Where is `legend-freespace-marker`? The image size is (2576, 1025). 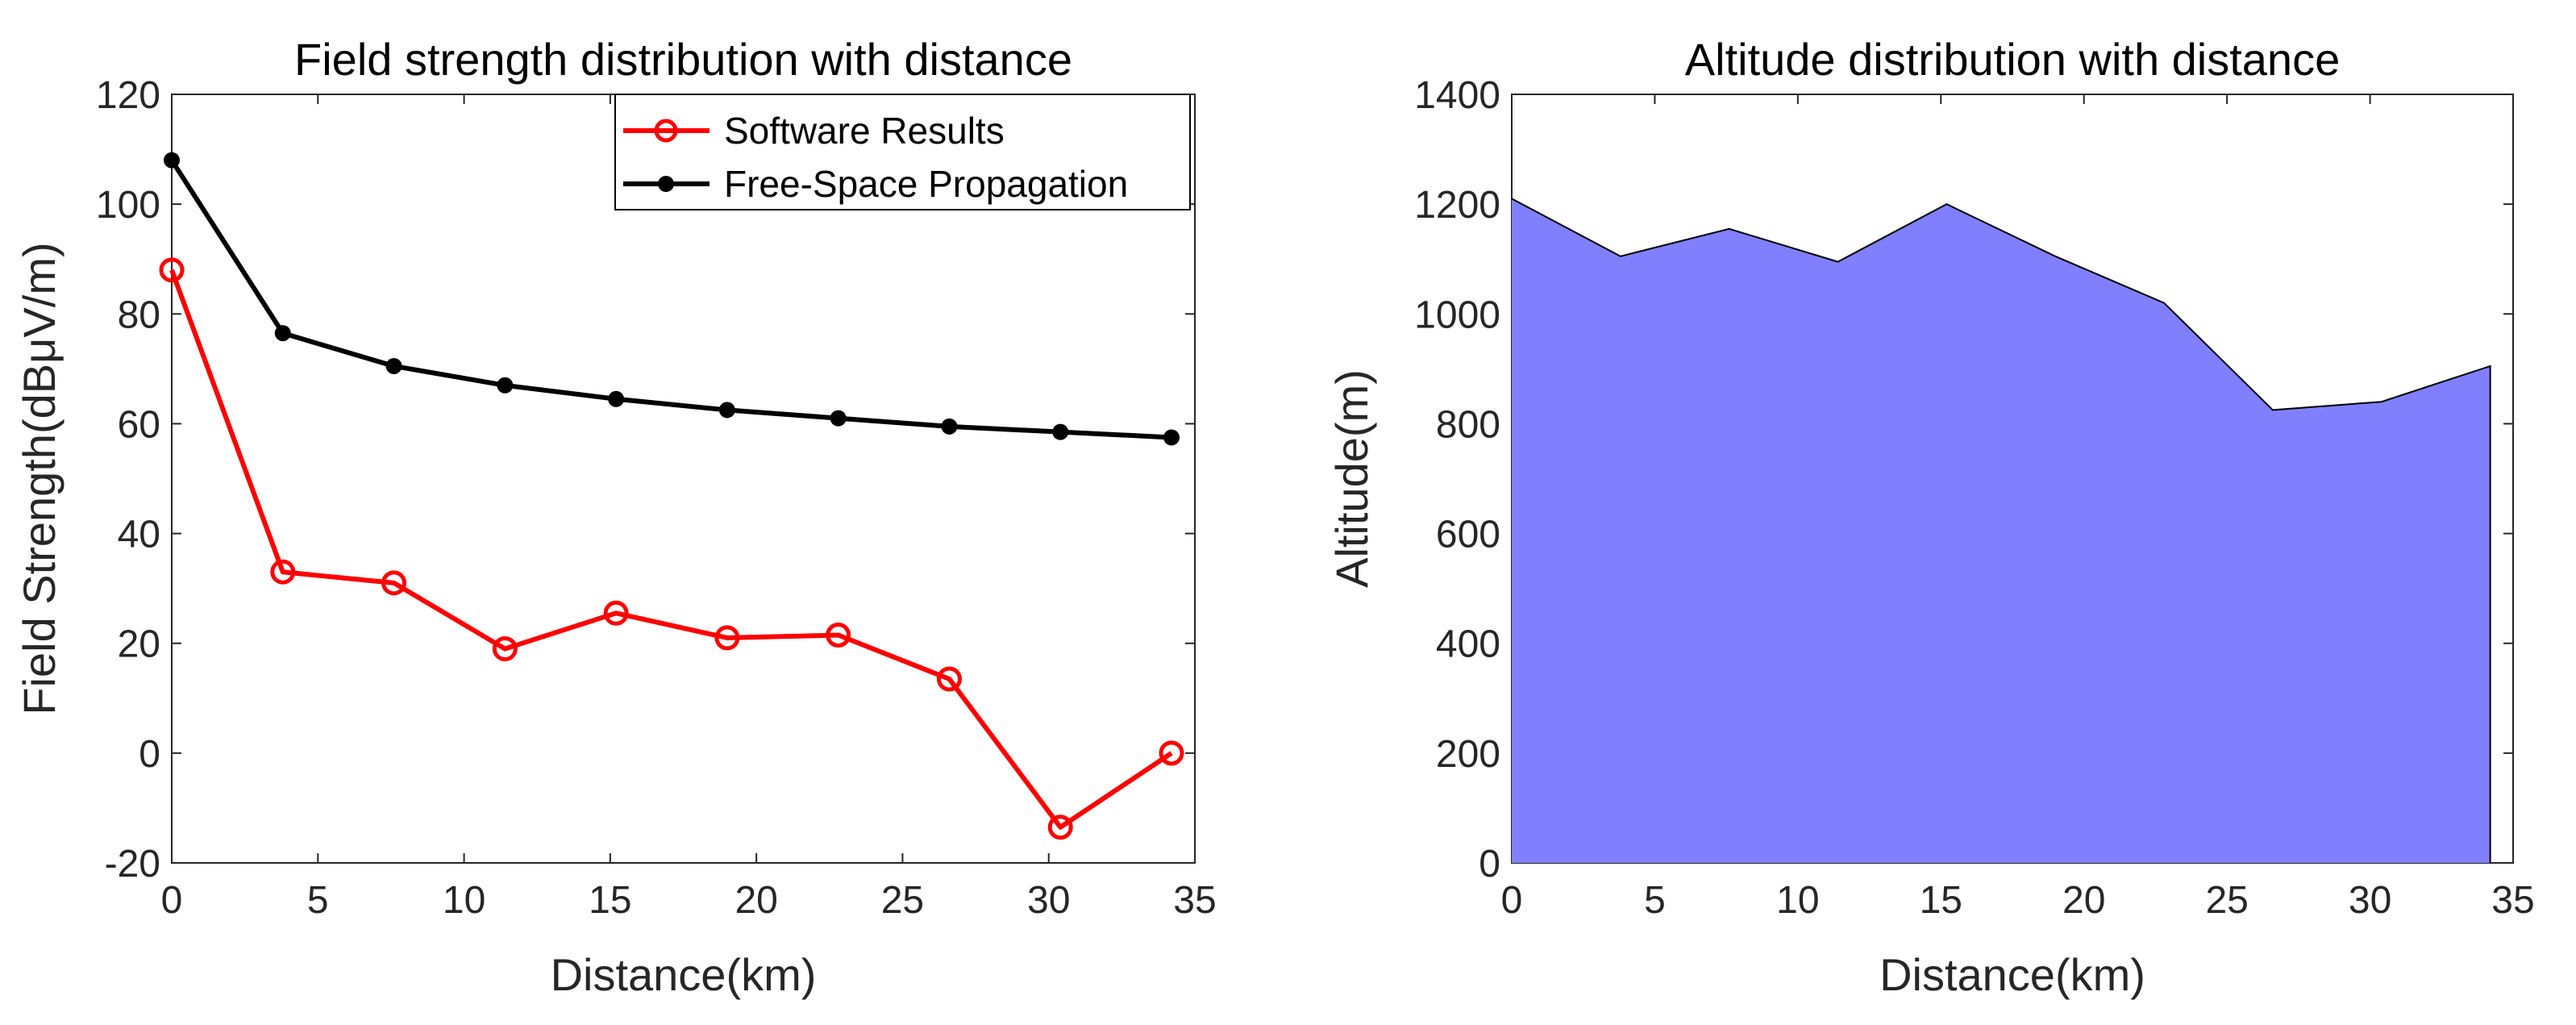 legend-freespace-marker is located at coordinates (666, 184).